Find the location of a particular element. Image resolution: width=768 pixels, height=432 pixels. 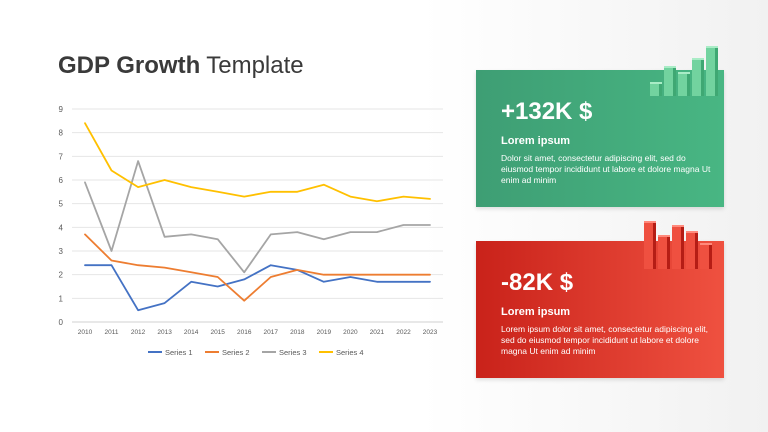

x-tick-label: 2018 is located at coordinates (297, 332).